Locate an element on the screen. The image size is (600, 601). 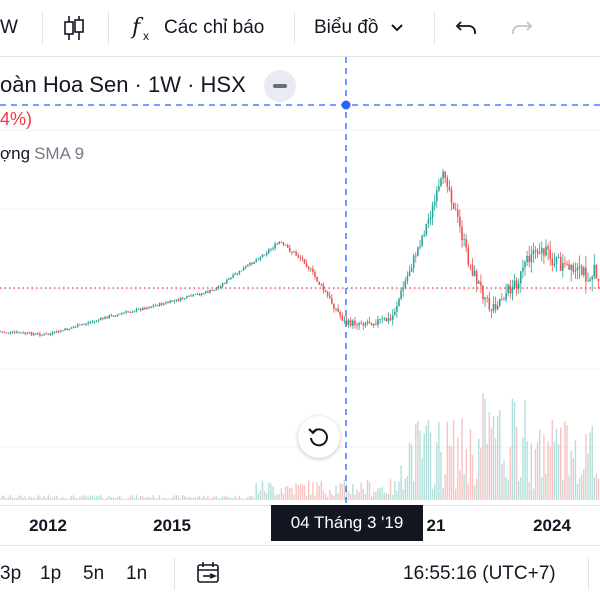
interval-button: W is located at coordinates (9, 28).